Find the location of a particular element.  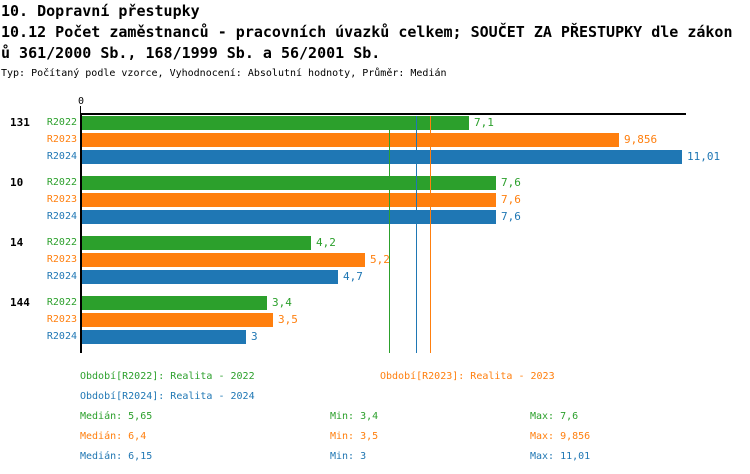

median-line-r2024 is located at coordinates (416, 234).